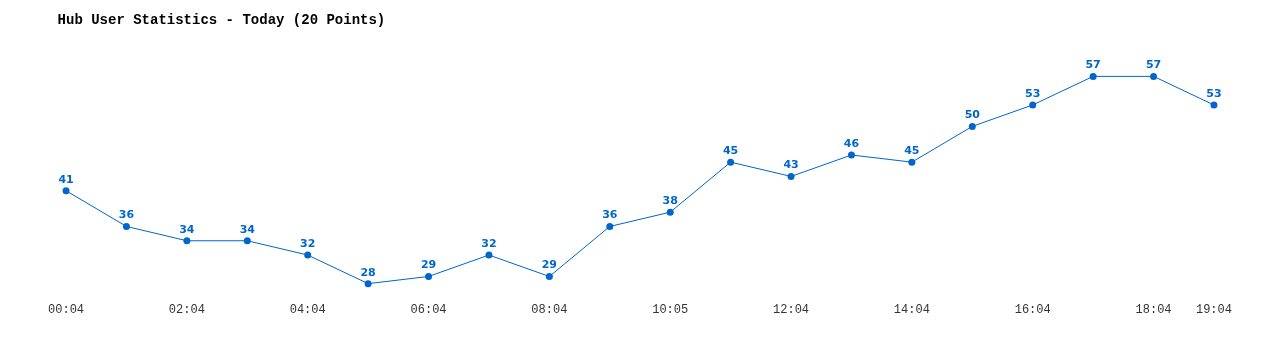  Describe the element at coordinates (368, 272) in the screenshot. I see `data-label: 28` at that location.